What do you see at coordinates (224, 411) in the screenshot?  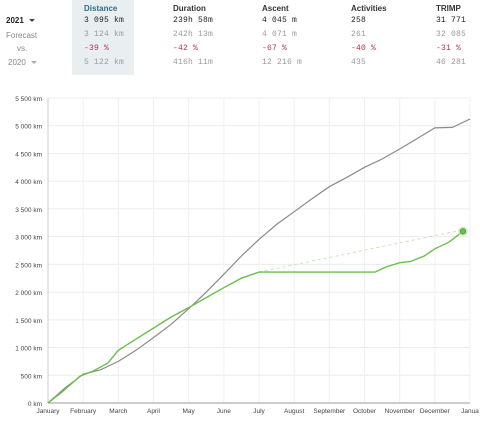 I see `x-tick-label: June` at bounding box center [224, 411].